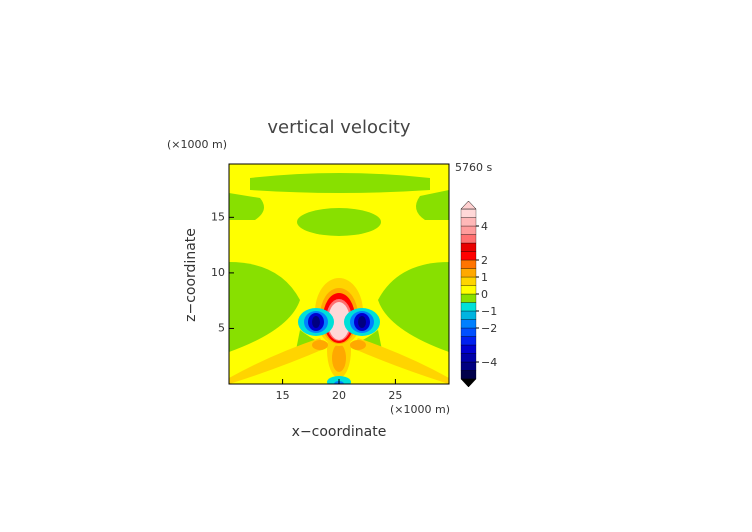 The width and height of the screenshot is (752, 532). What do you see at coordinates (197, 144) in the screenshot?
I see `y-unit: (×1000 m)` at bounding box center [197, 144].